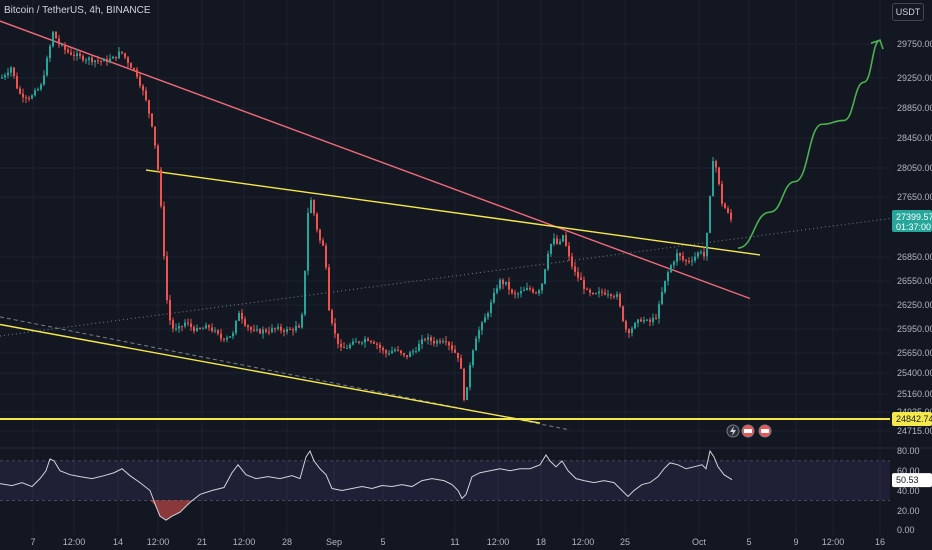 This screenshot has width=932, height=550. I want to click on projection-line, so click(809, 144).